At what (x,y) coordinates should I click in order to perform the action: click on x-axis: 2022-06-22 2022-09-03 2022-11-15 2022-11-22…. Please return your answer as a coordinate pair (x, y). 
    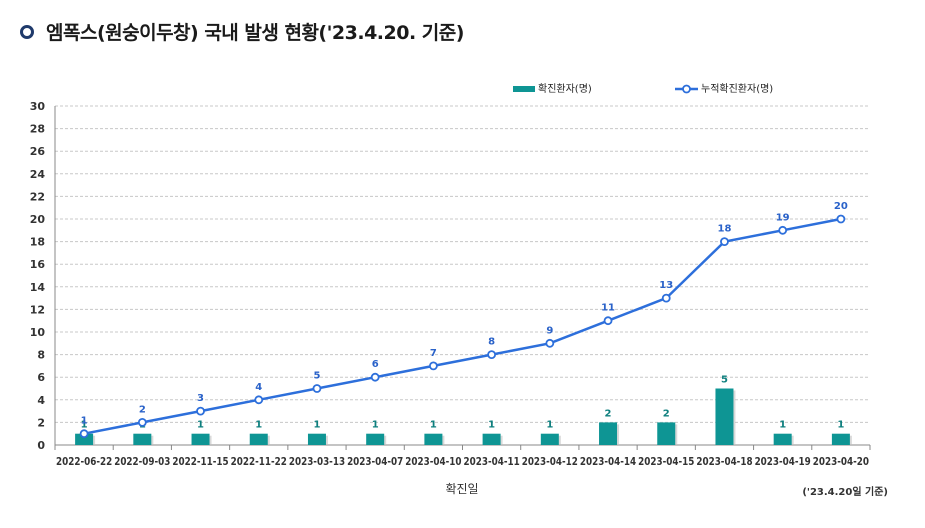
    Looking at the image, I should click on (462, 456).